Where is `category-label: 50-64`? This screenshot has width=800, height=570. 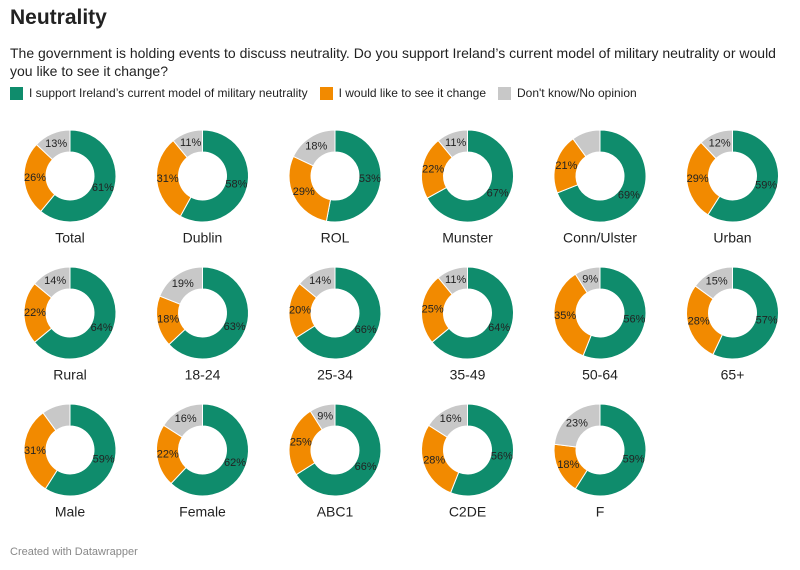 category-label: 50-64 is located at coordinates (600, 375).